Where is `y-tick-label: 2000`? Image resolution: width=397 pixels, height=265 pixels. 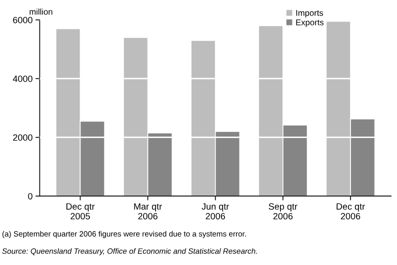
y-tick-label: 2000 is located at coordinates (22, 137).